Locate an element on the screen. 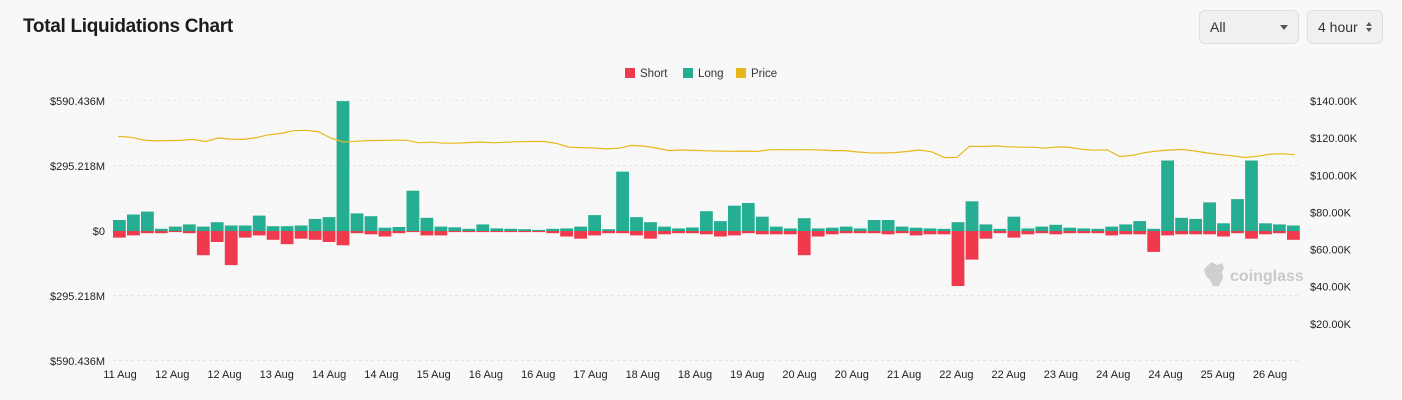 This screenshot has width=1402, height=400. x-tick-label: 23 Aug is located at coordinates (1061, 375).